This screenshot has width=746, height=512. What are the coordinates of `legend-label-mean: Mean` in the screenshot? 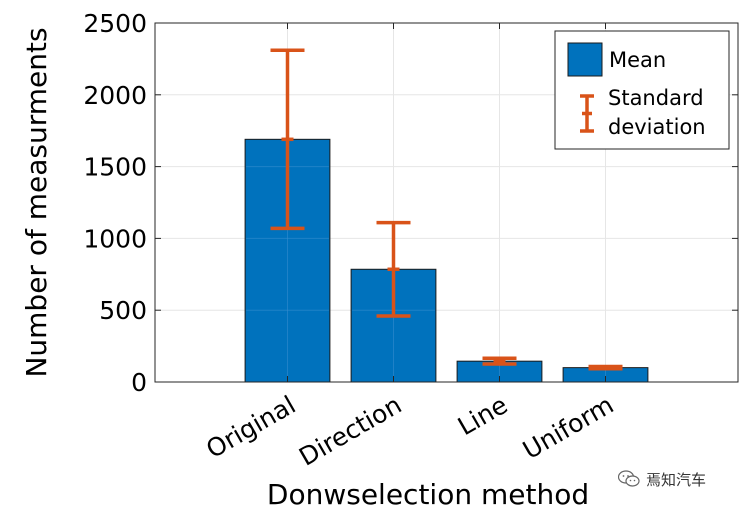 It's located at (637, 60).